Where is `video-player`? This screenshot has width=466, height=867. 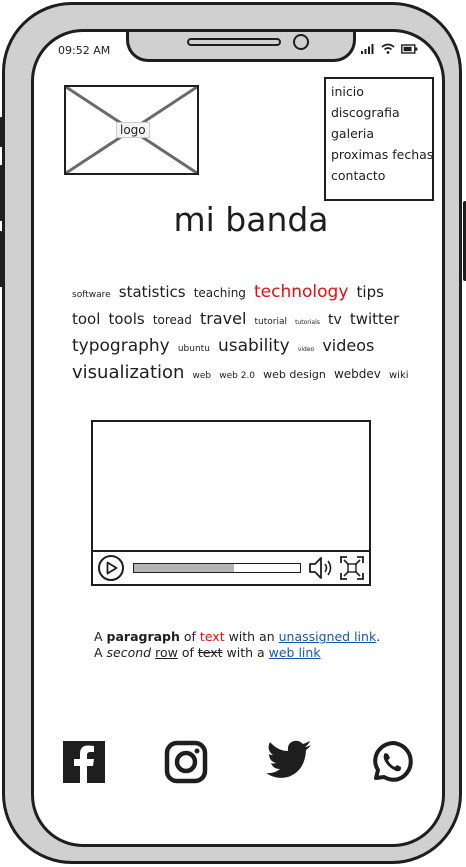
video-player is located at coordinates (231, 503).